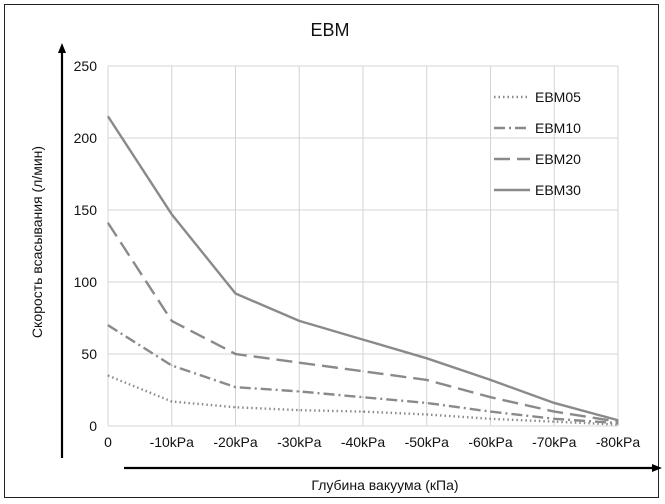  I want to click on legend-label: EBM05, so click(558, 97).